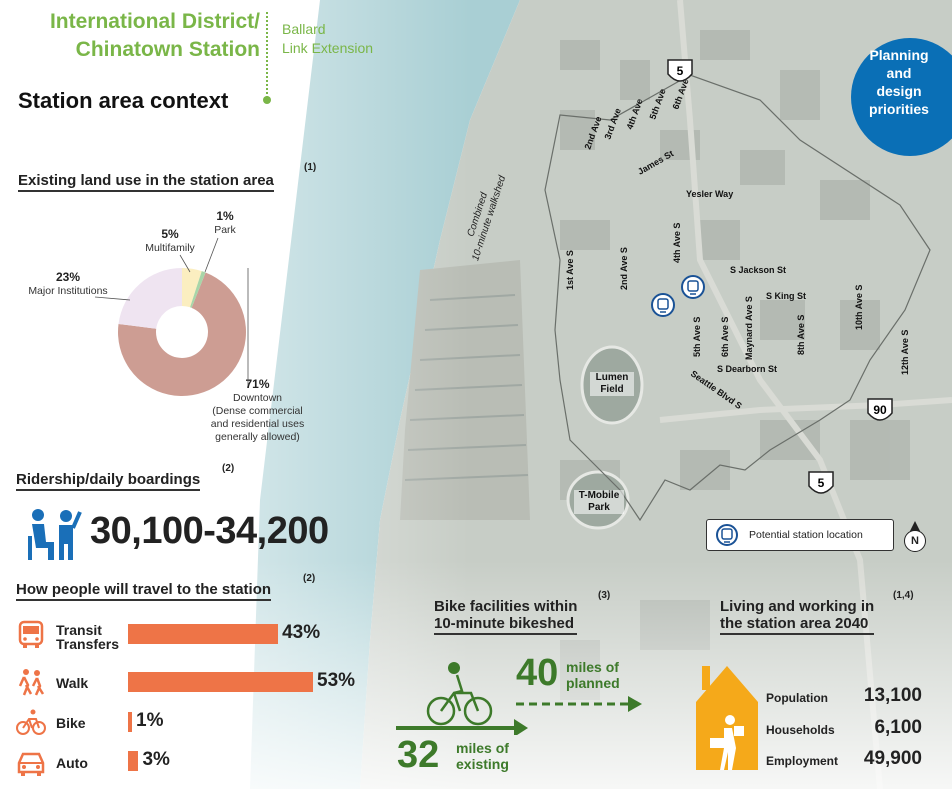 The height and width of the screenshot is (789, 952). Describe the element at coordinates (604, 595) in the screenshot. I see `bike-note: (3)` at that location.